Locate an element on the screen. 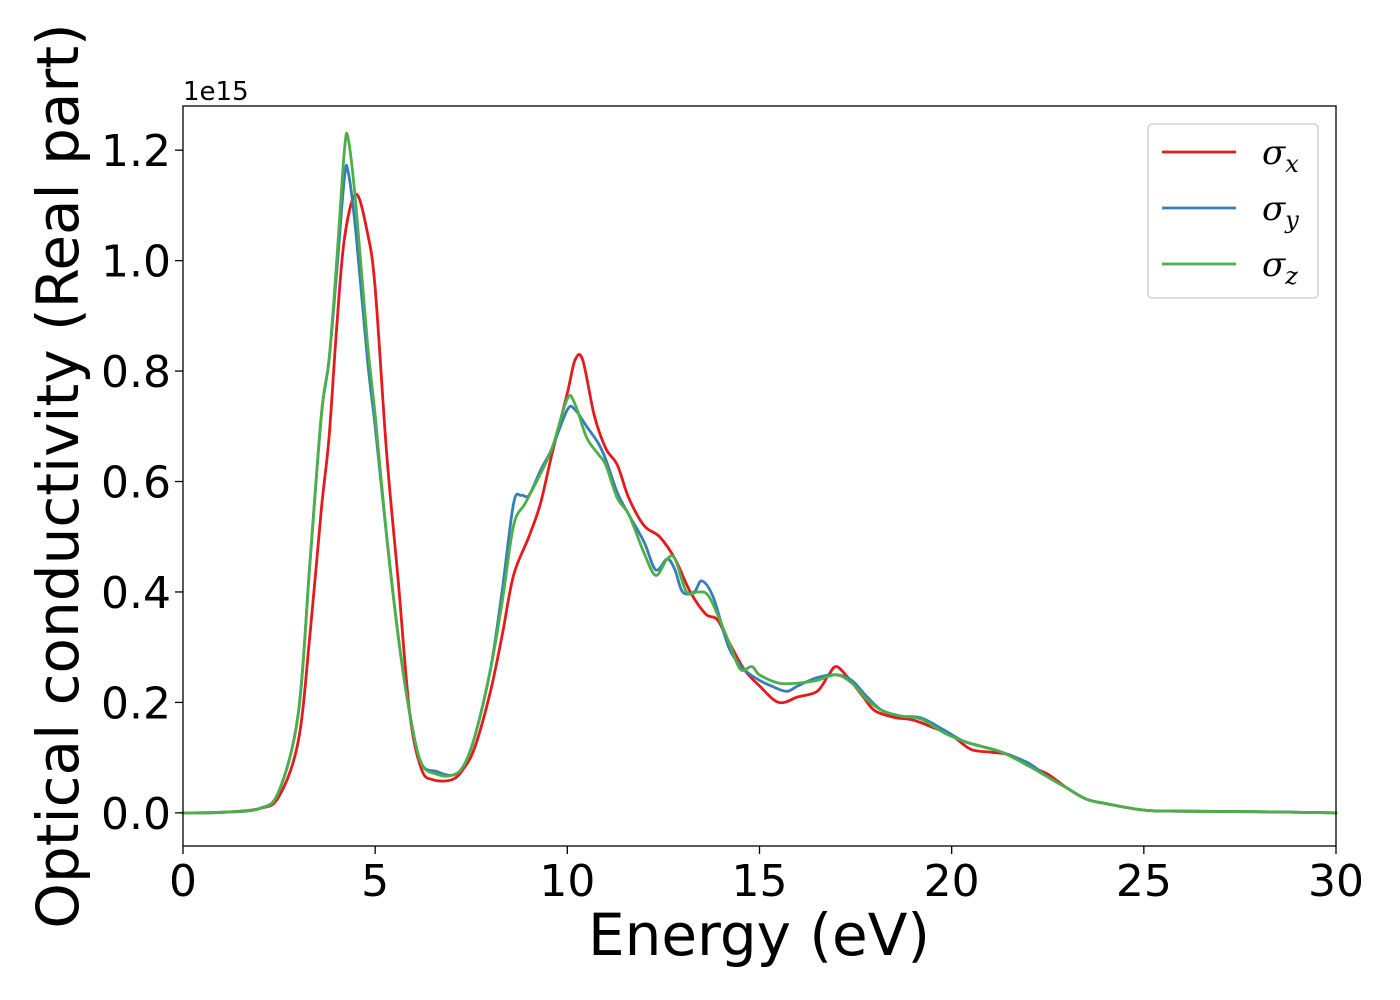  x-axis-ticks: 0 5 10 15 20 25 30 is located at coordinates (766, 876).